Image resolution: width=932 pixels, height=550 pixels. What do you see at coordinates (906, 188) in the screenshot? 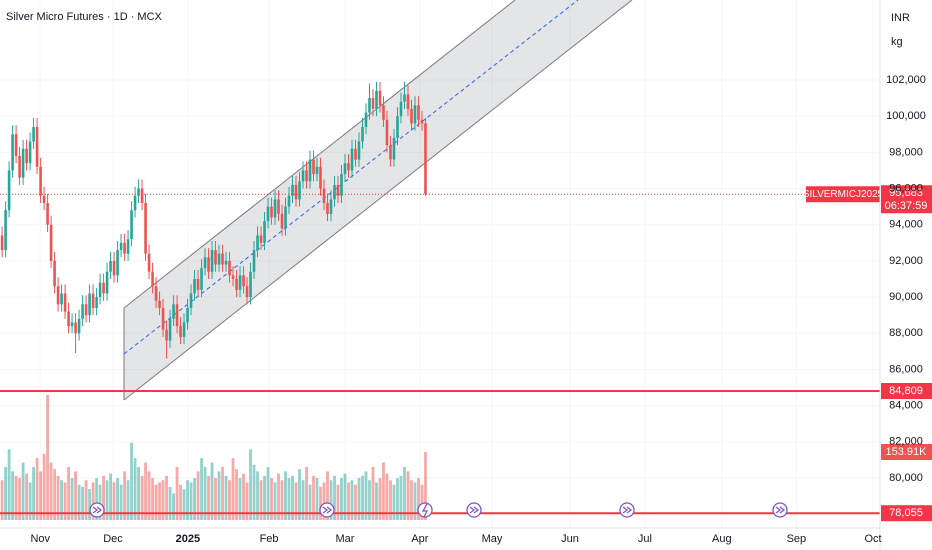
I see `y-tick-label: 96,000` at bounding box center [906, 188].